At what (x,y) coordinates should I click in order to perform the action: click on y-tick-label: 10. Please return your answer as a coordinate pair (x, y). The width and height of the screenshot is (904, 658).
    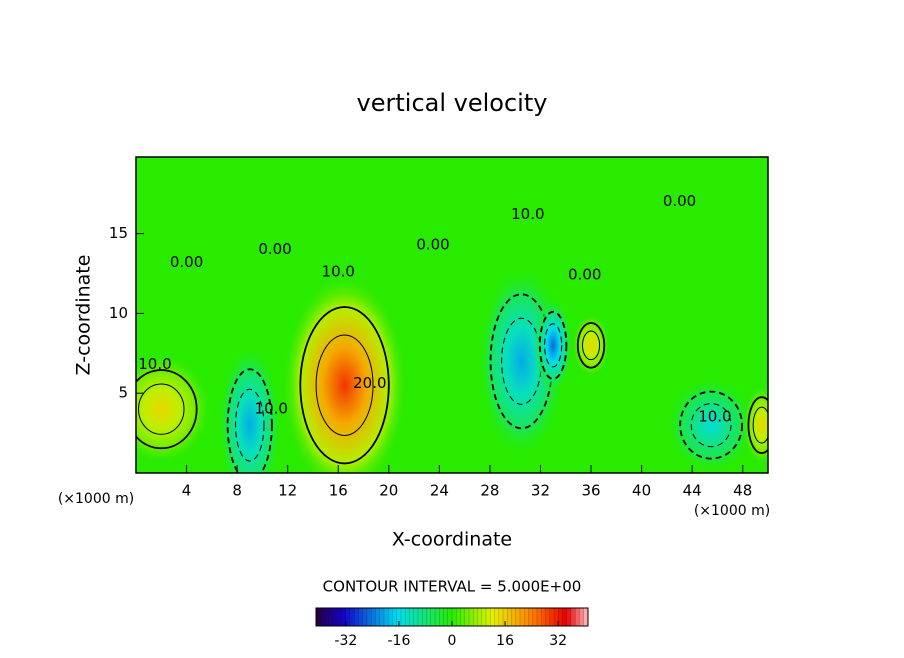
    Looking at the image, I should click on (118, 313).